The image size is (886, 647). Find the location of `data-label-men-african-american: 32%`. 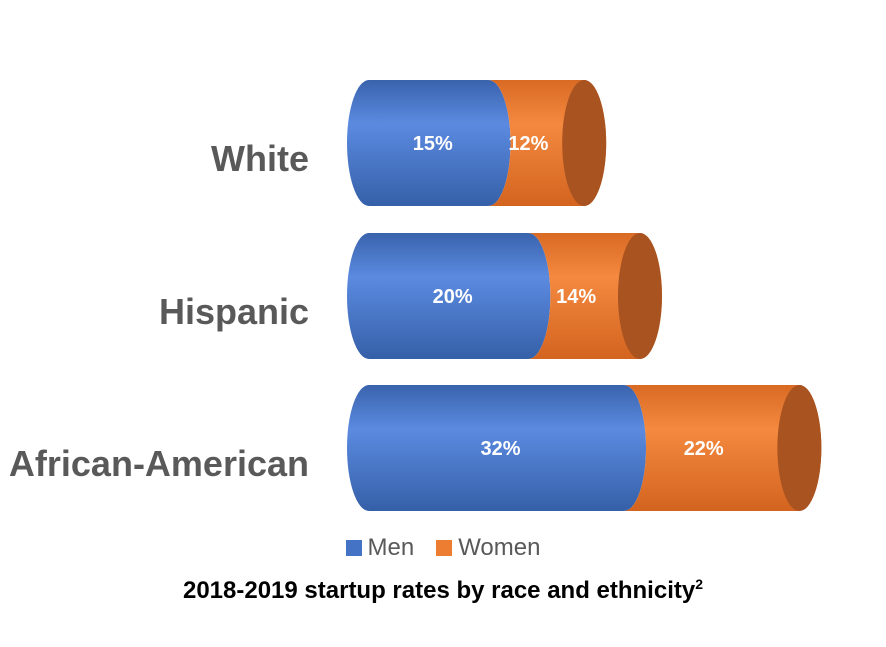

data-label-men-african-american: 32% is located at coordinates (501, 449).